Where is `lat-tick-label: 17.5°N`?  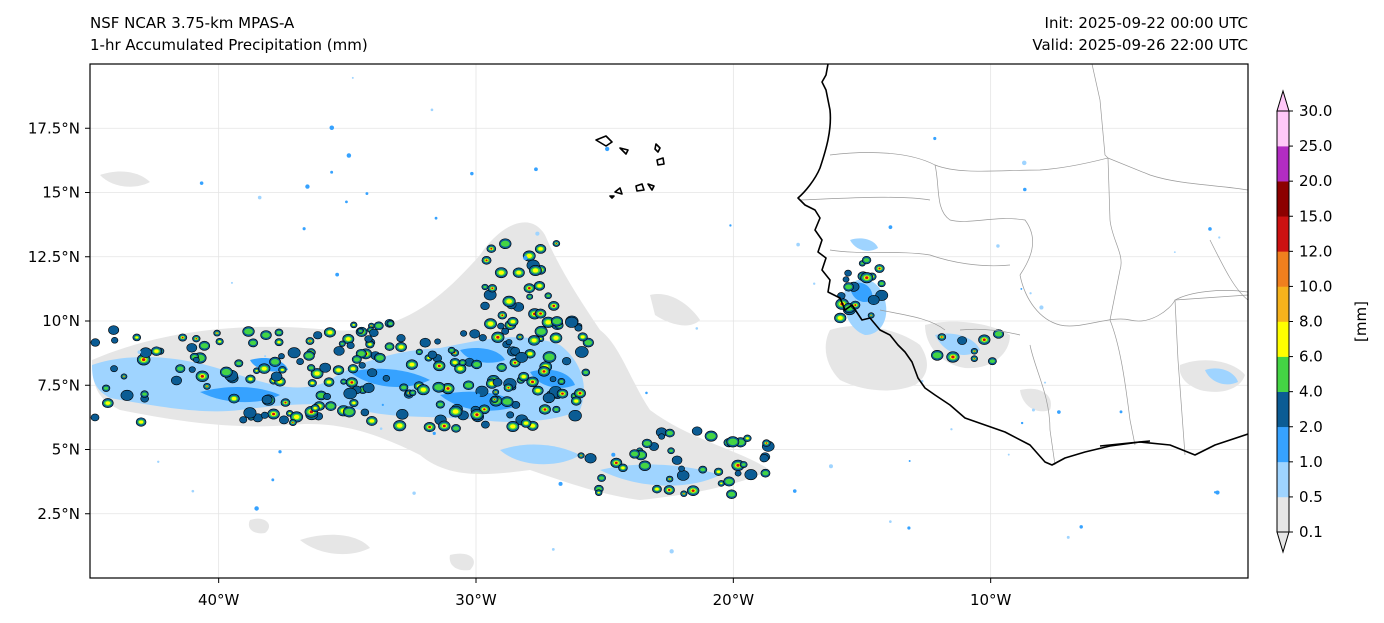
lat-tick-label: 17.5°N is located at coordinates (54, 128).